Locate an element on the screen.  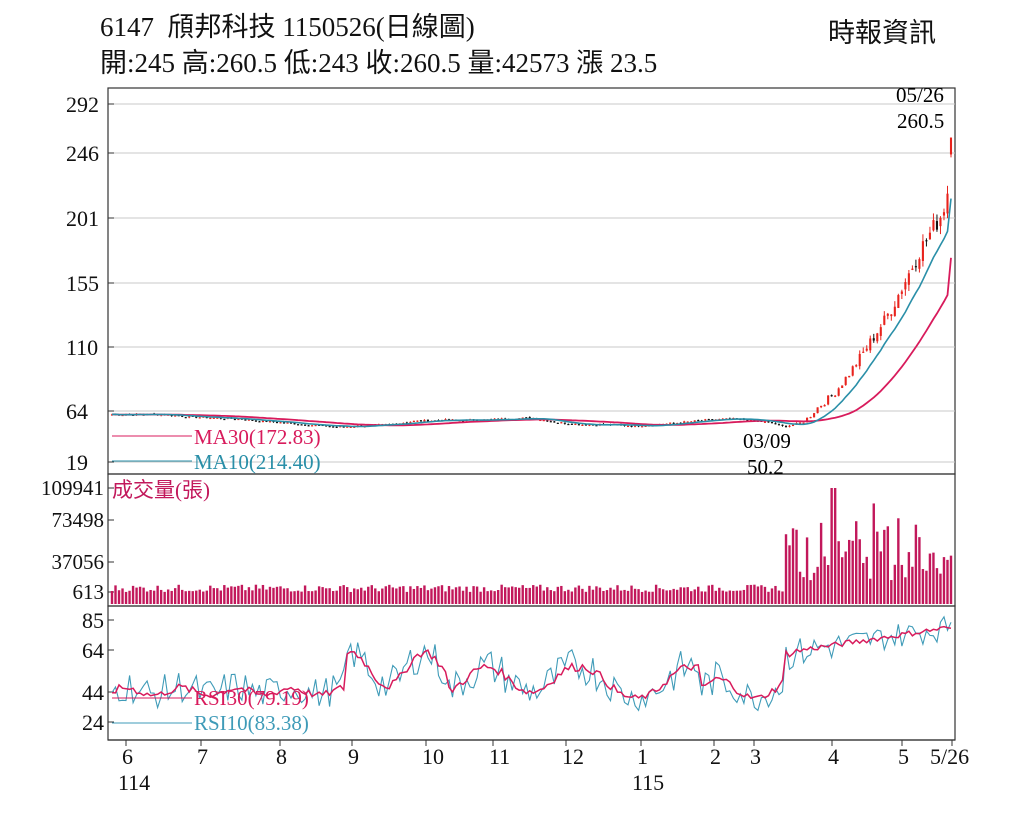
volume-tick-label: 37056 is located at coordinates (78, 562).